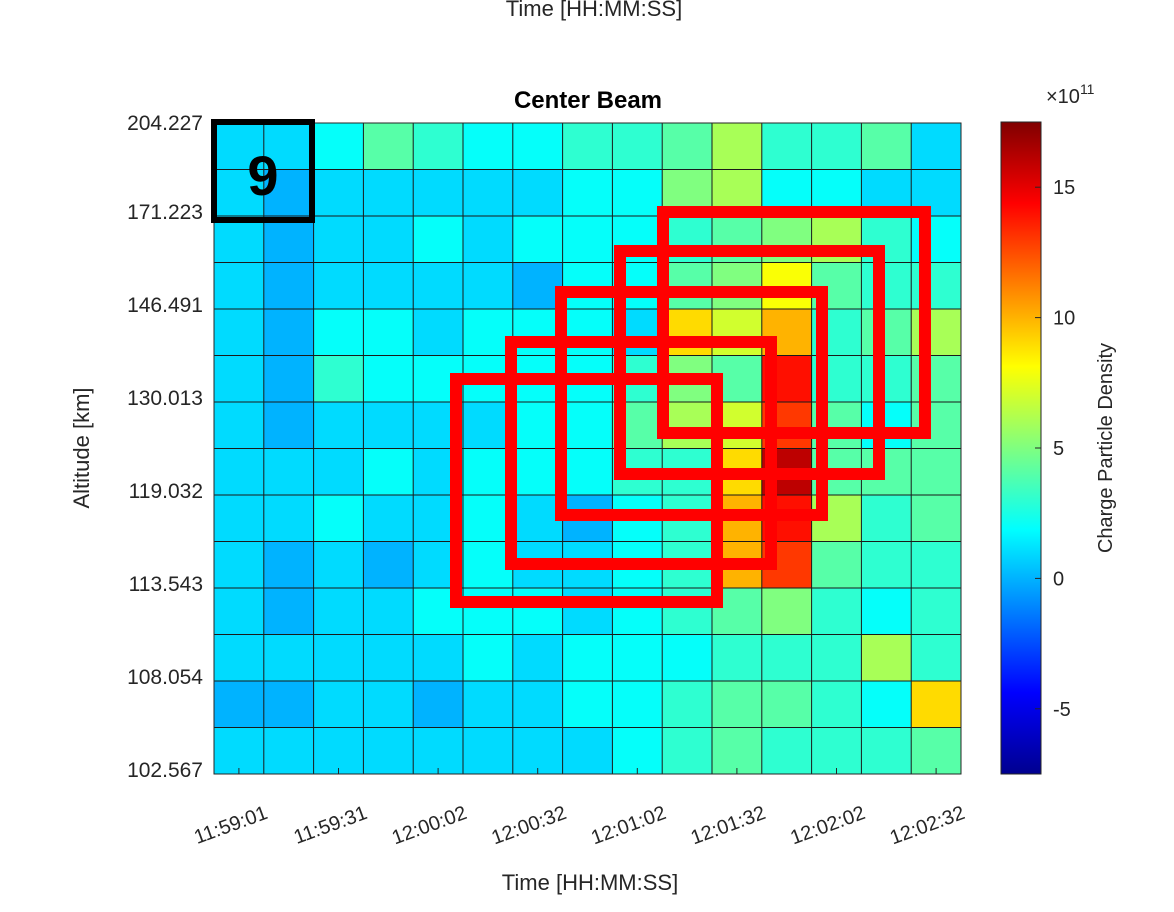 The width and height of the screenshot is (1174, 912). What do you see at coordinates (886, 751) in the screenshot?
I see `heatmap-cell-r13-c13` at bounding box center [886, 751].